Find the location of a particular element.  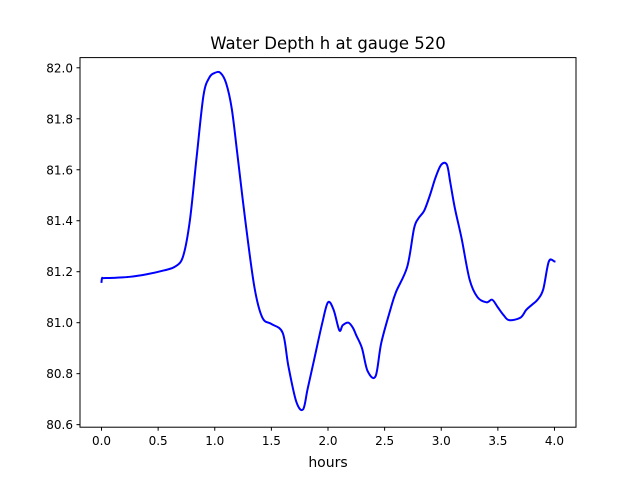

x-tick-label: 3.5 is located at coordinates (497, 441).